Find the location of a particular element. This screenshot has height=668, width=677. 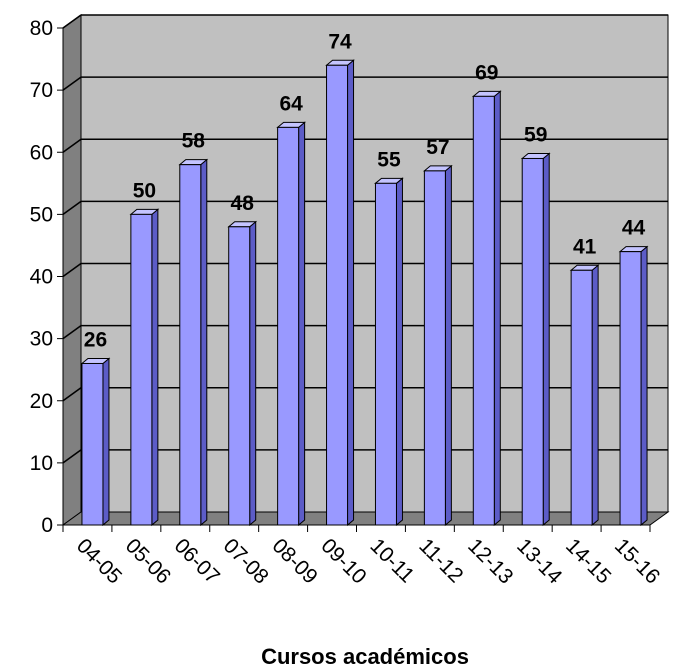

x-tick-label: 05-06 is located at coordinates (148, 561).